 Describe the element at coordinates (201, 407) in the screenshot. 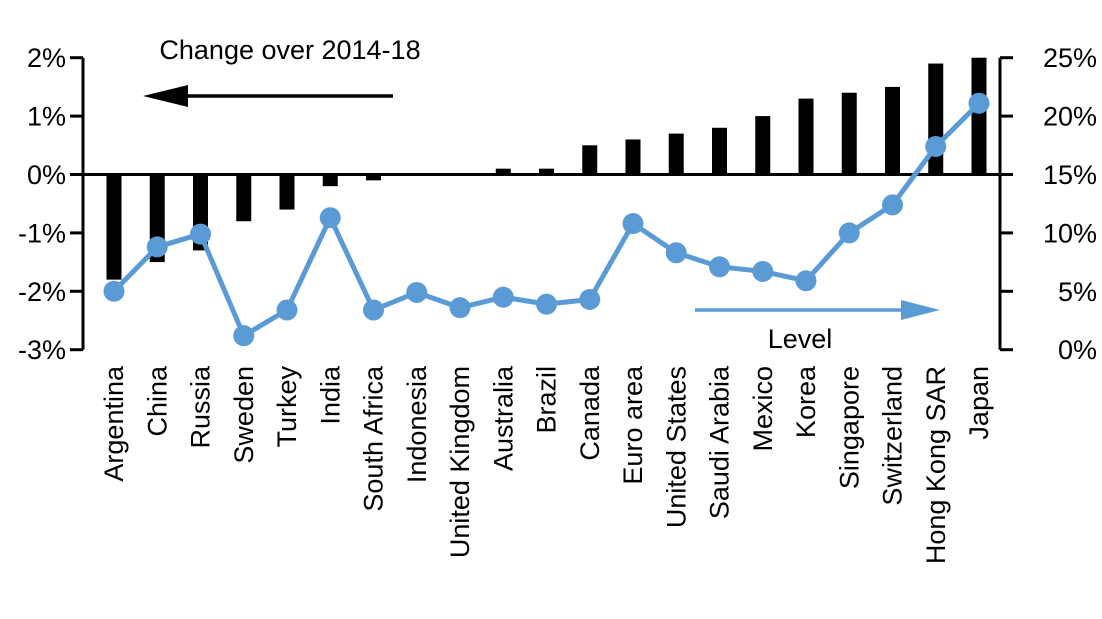

I see `category-label-russia: Russia` at that location.